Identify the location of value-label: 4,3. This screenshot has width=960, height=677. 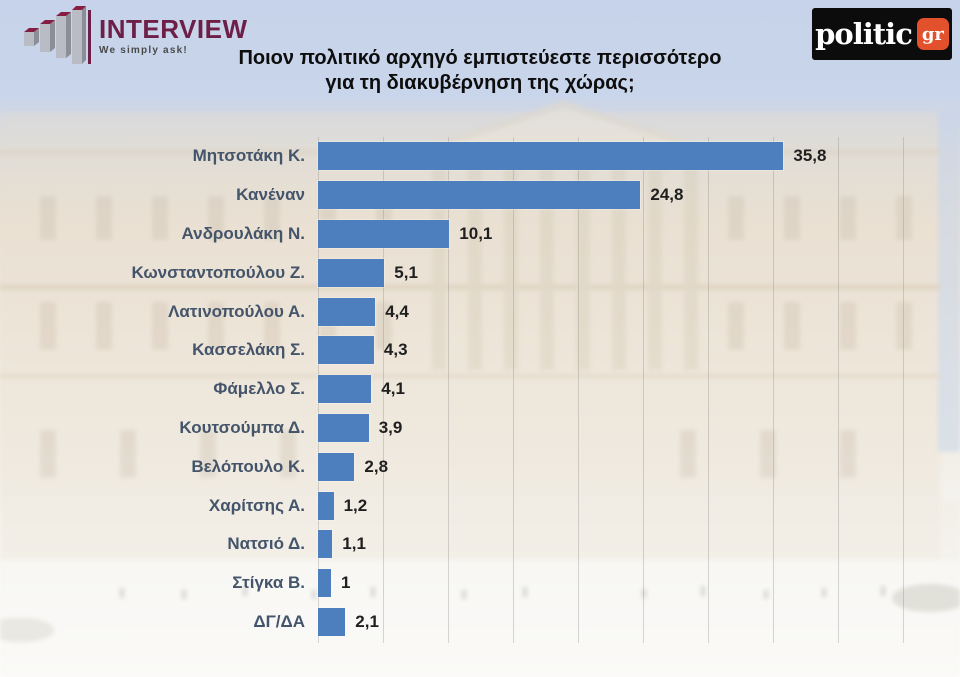
(395, 350).